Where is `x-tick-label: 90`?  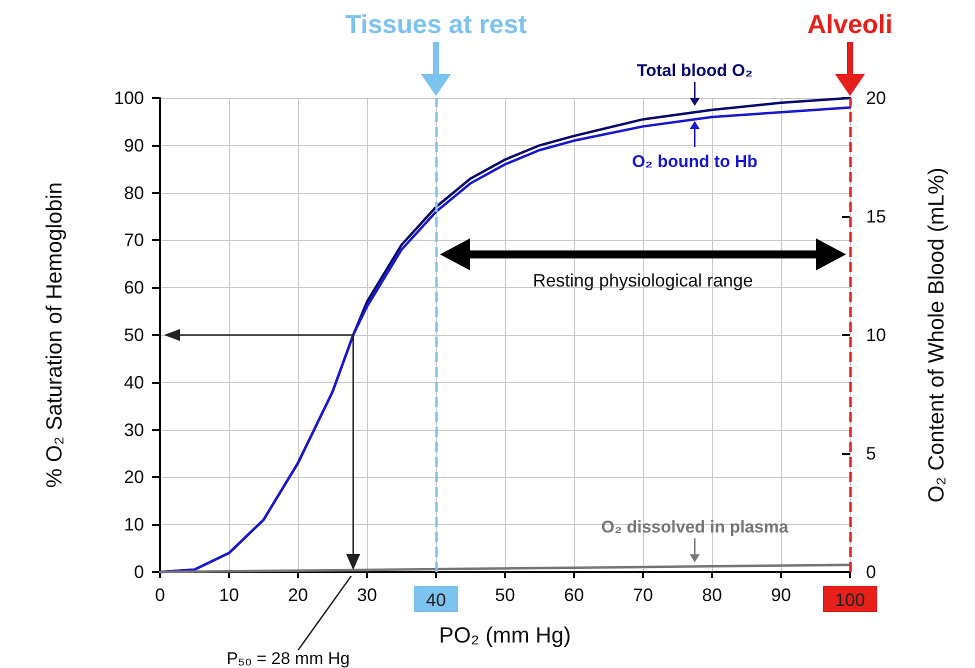 x-tick-label: 90 is located at coordinates (781, 595).